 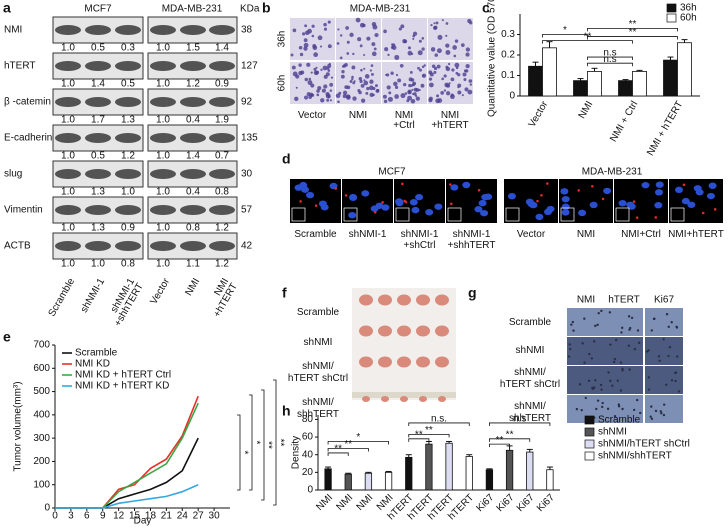 What do you see at coordinates (530, 350) in the screenshot?
I see `group-label: shNMI` at bounding box center [530, 350].